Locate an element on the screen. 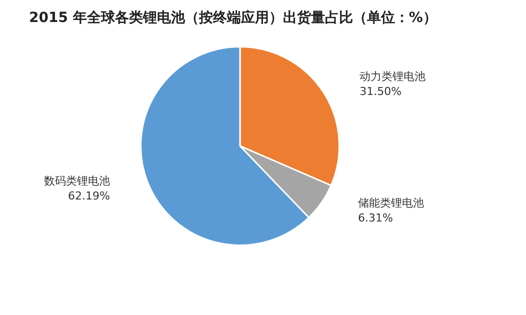 This screenshot has height=315, width=526. slice-label: 储能类锂电池 is located at coordinates (391, 203).